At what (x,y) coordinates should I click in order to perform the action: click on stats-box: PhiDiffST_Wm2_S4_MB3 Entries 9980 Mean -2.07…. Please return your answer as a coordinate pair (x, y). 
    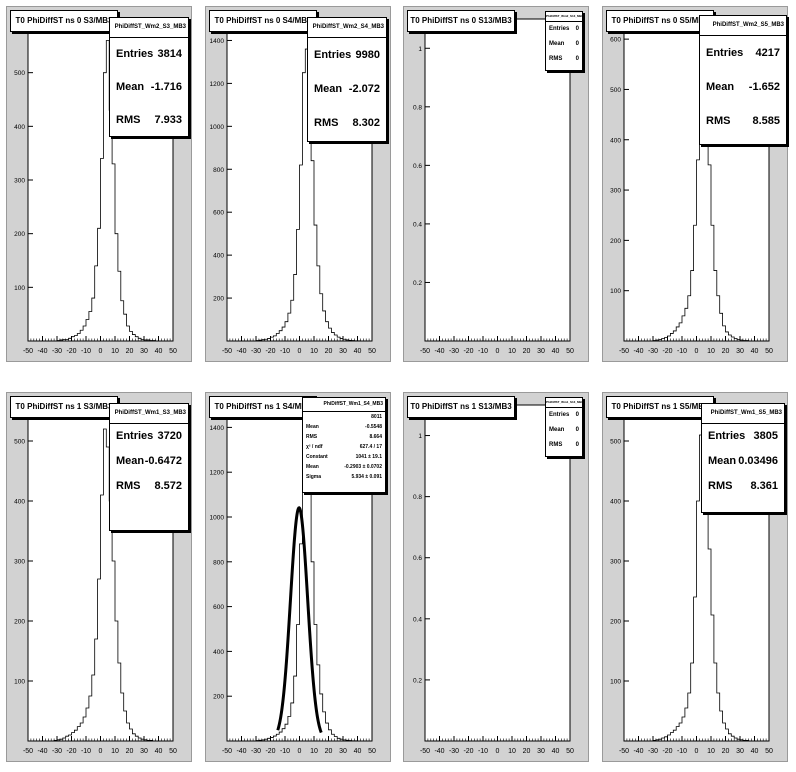
    Looking at the image, I should click on (347, 79).